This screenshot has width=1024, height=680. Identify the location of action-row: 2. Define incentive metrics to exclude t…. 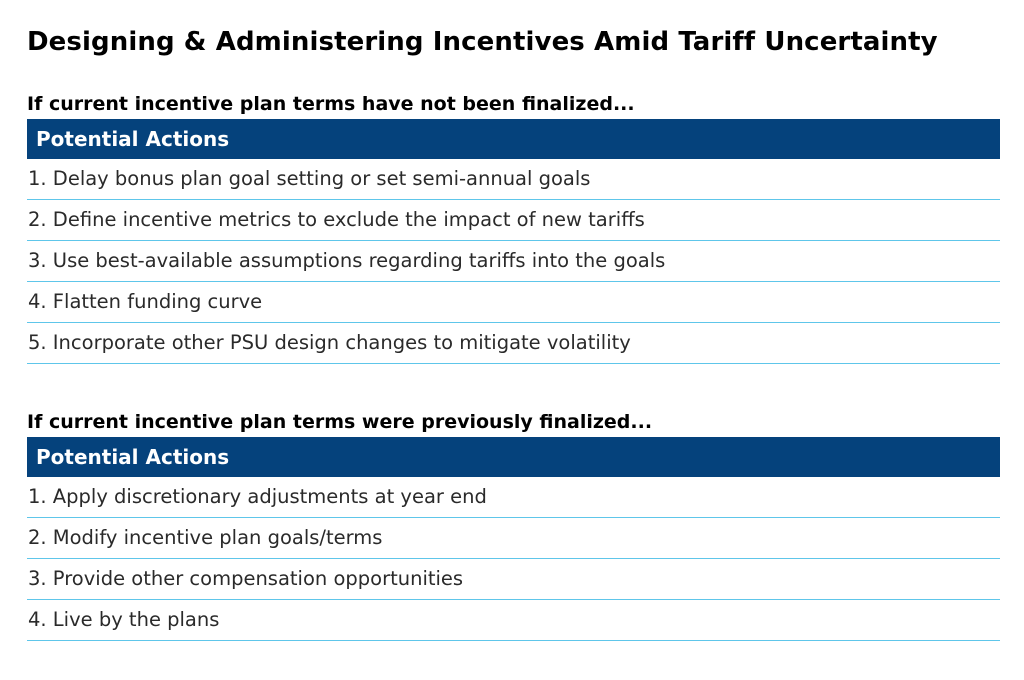
(513, 220).